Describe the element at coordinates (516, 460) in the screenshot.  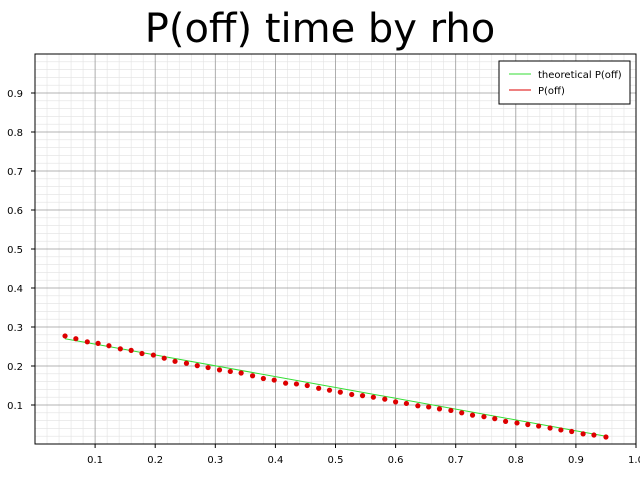
I see `x-tick-label: 0.8` at that location.